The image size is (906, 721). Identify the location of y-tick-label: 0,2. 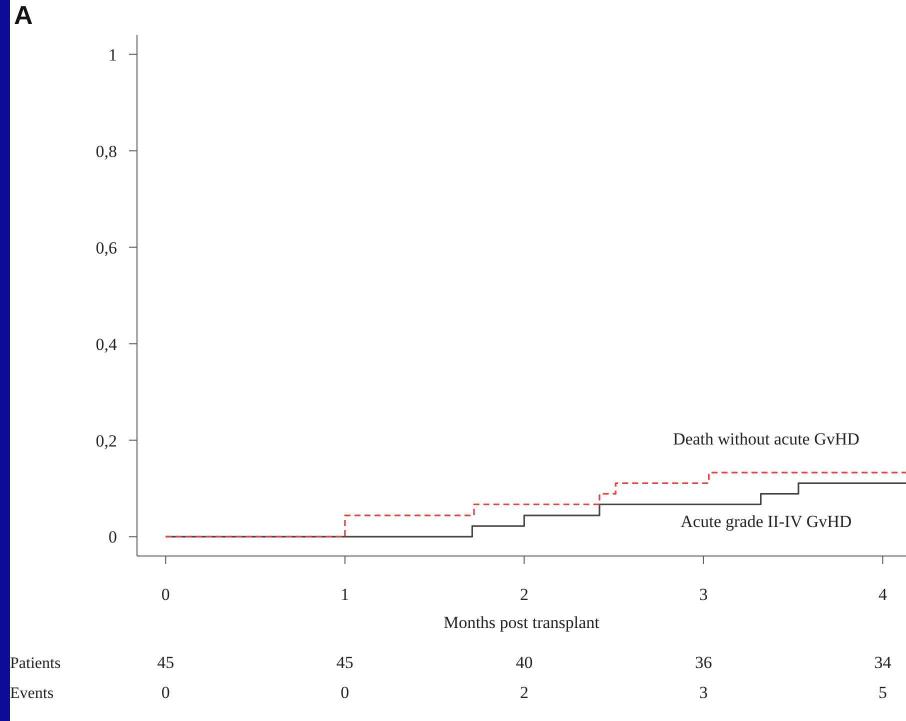
(106, 440).